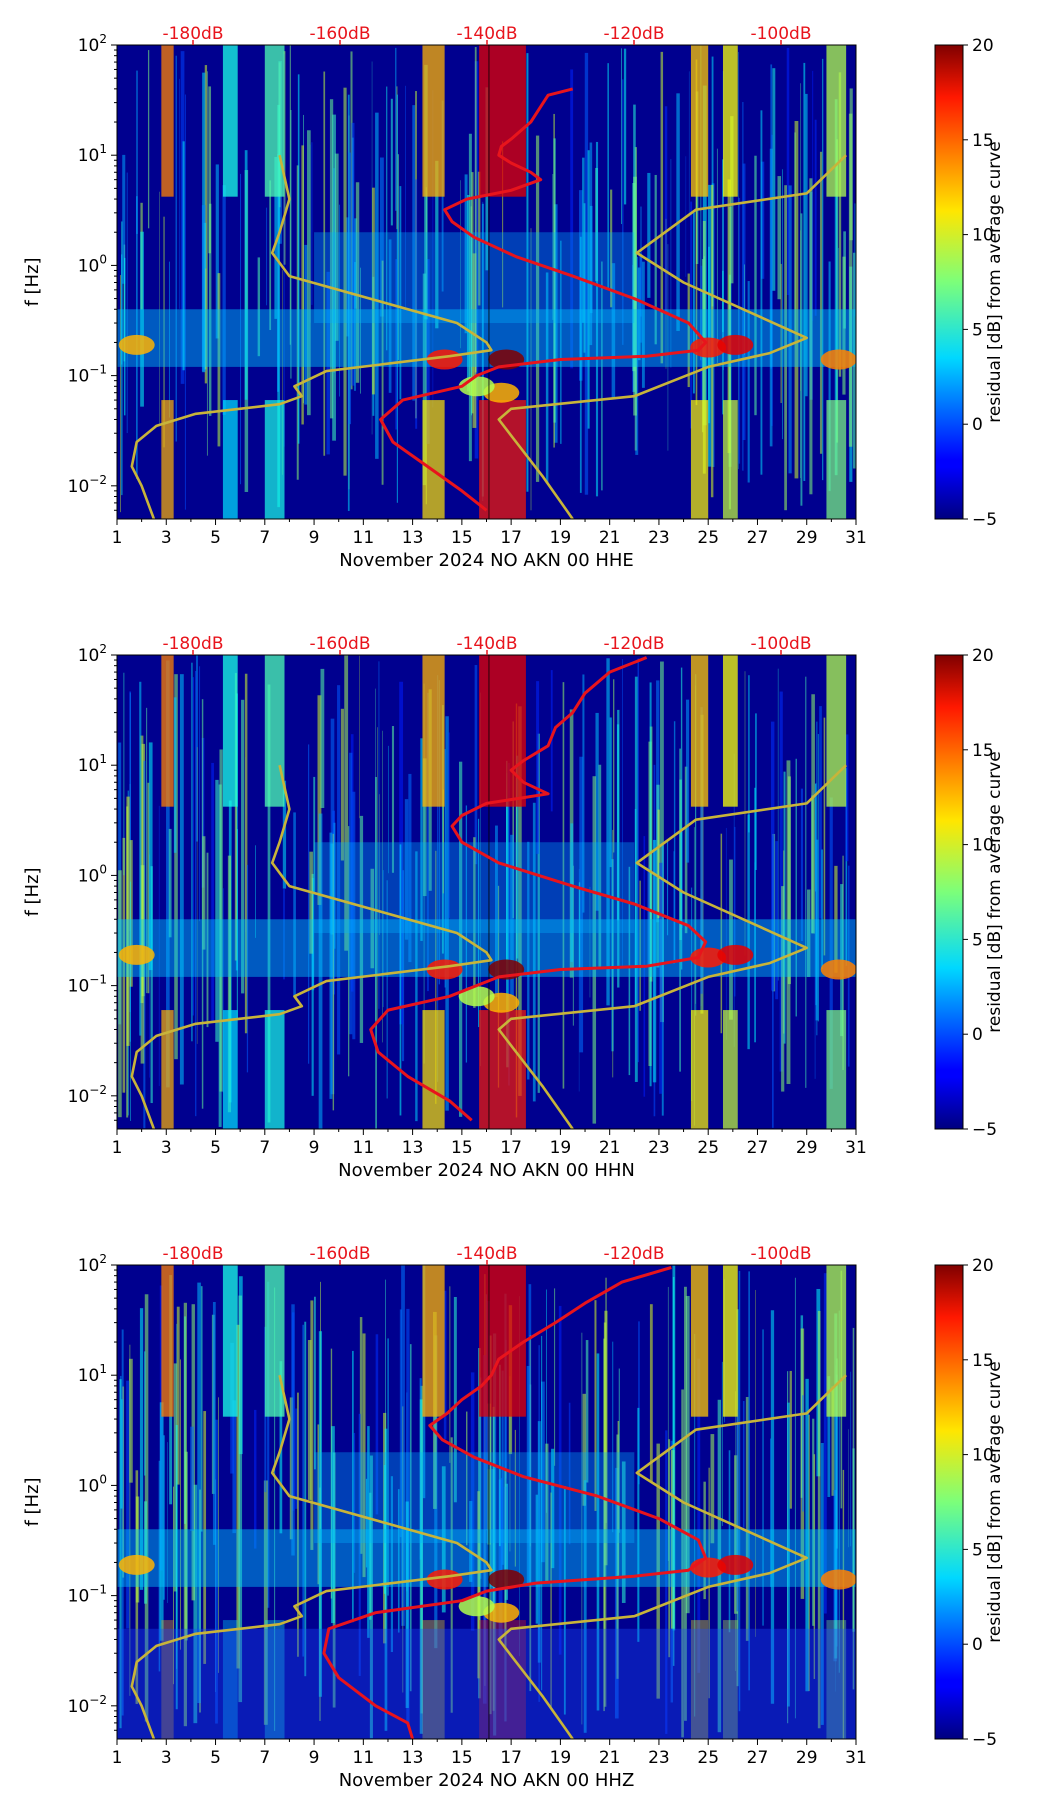 Image resolution: width=1052 pixels, height=1810 pixels. Describe the element at coordinates (264, 538) in the screenshot. I see `x-tick-label: 7` at that location.